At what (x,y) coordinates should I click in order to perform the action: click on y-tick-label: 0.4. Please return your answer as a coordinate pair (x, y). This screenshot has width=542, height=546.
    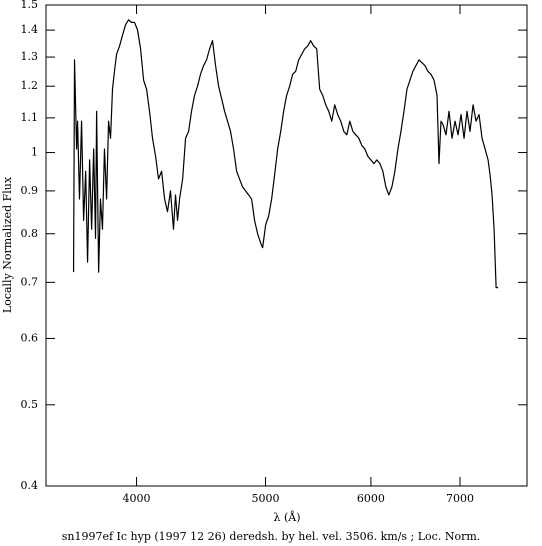
    Looking at the image, I should click on (30, 485).